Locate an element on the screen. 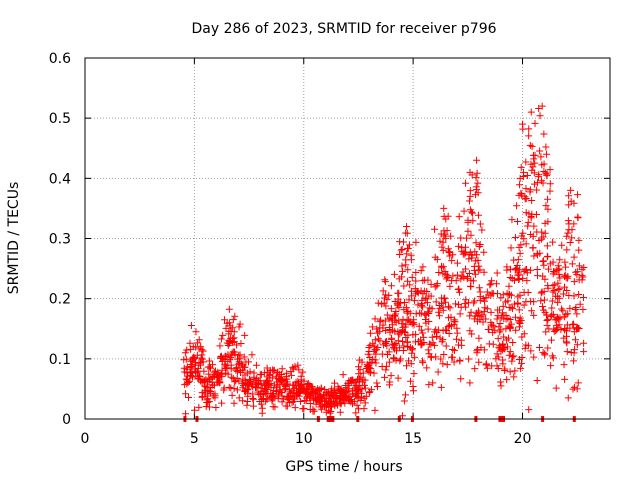  y-tick-label: 0.5 is located at coordinates (60, 119).